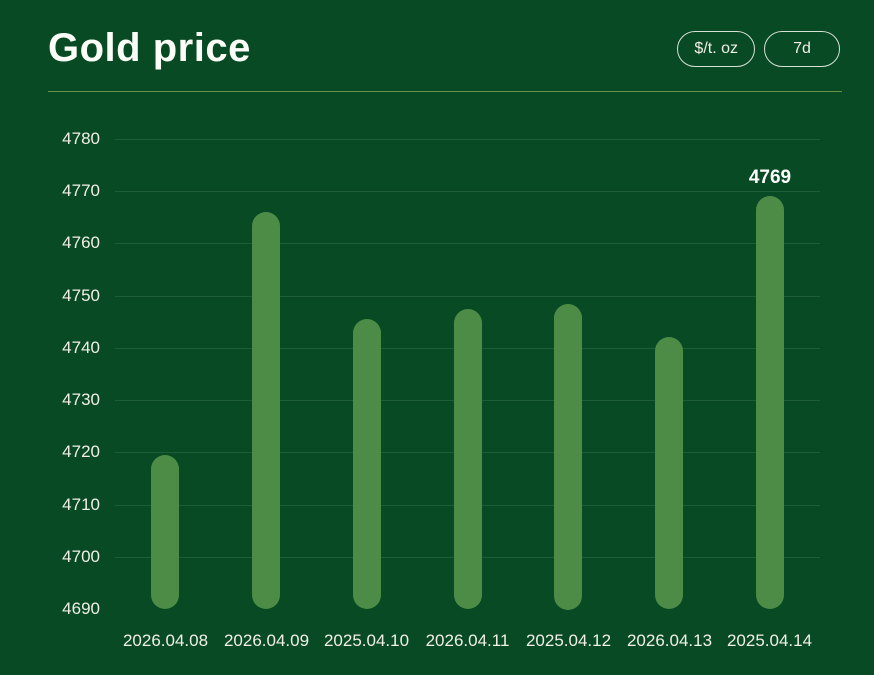 The image size is (874, 675). Describe the element at coordinates (81, 295) in the screenshot. I see `y-axis-tick-label: 4750` at that location.